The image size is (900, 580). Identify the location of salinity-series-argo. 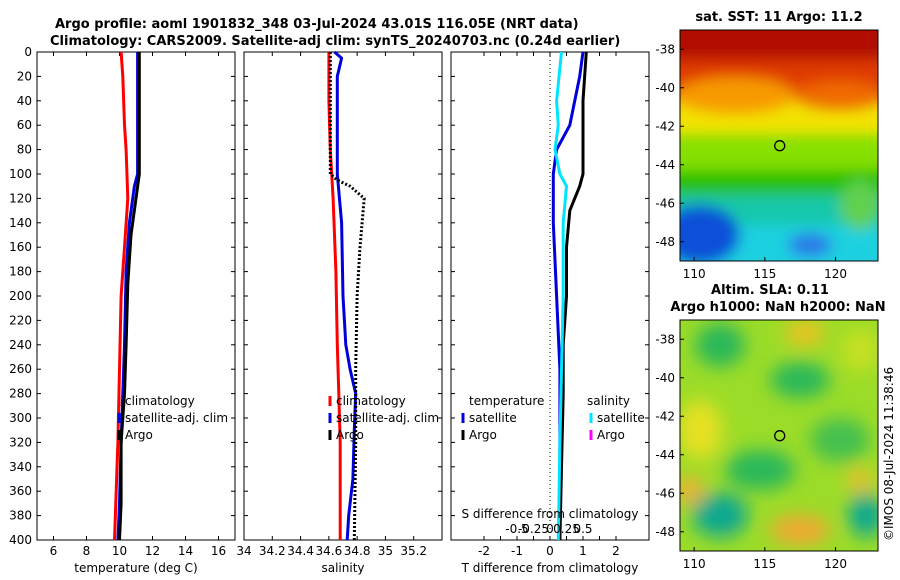
(347, 296).